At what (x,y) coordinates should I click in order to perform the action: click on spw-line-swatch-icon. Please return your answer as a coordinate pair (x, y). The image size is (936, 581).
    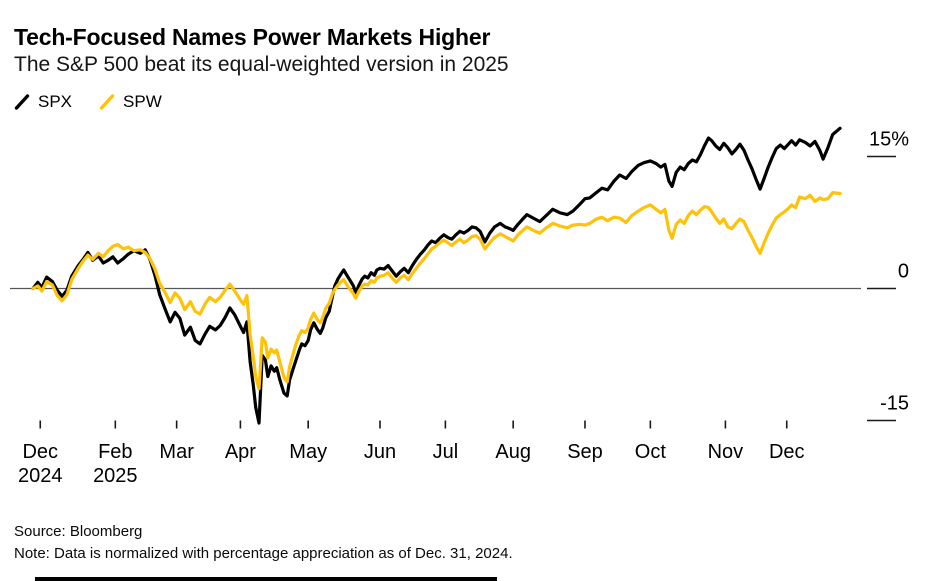
    Looking at the image, I should click on (107, 102).